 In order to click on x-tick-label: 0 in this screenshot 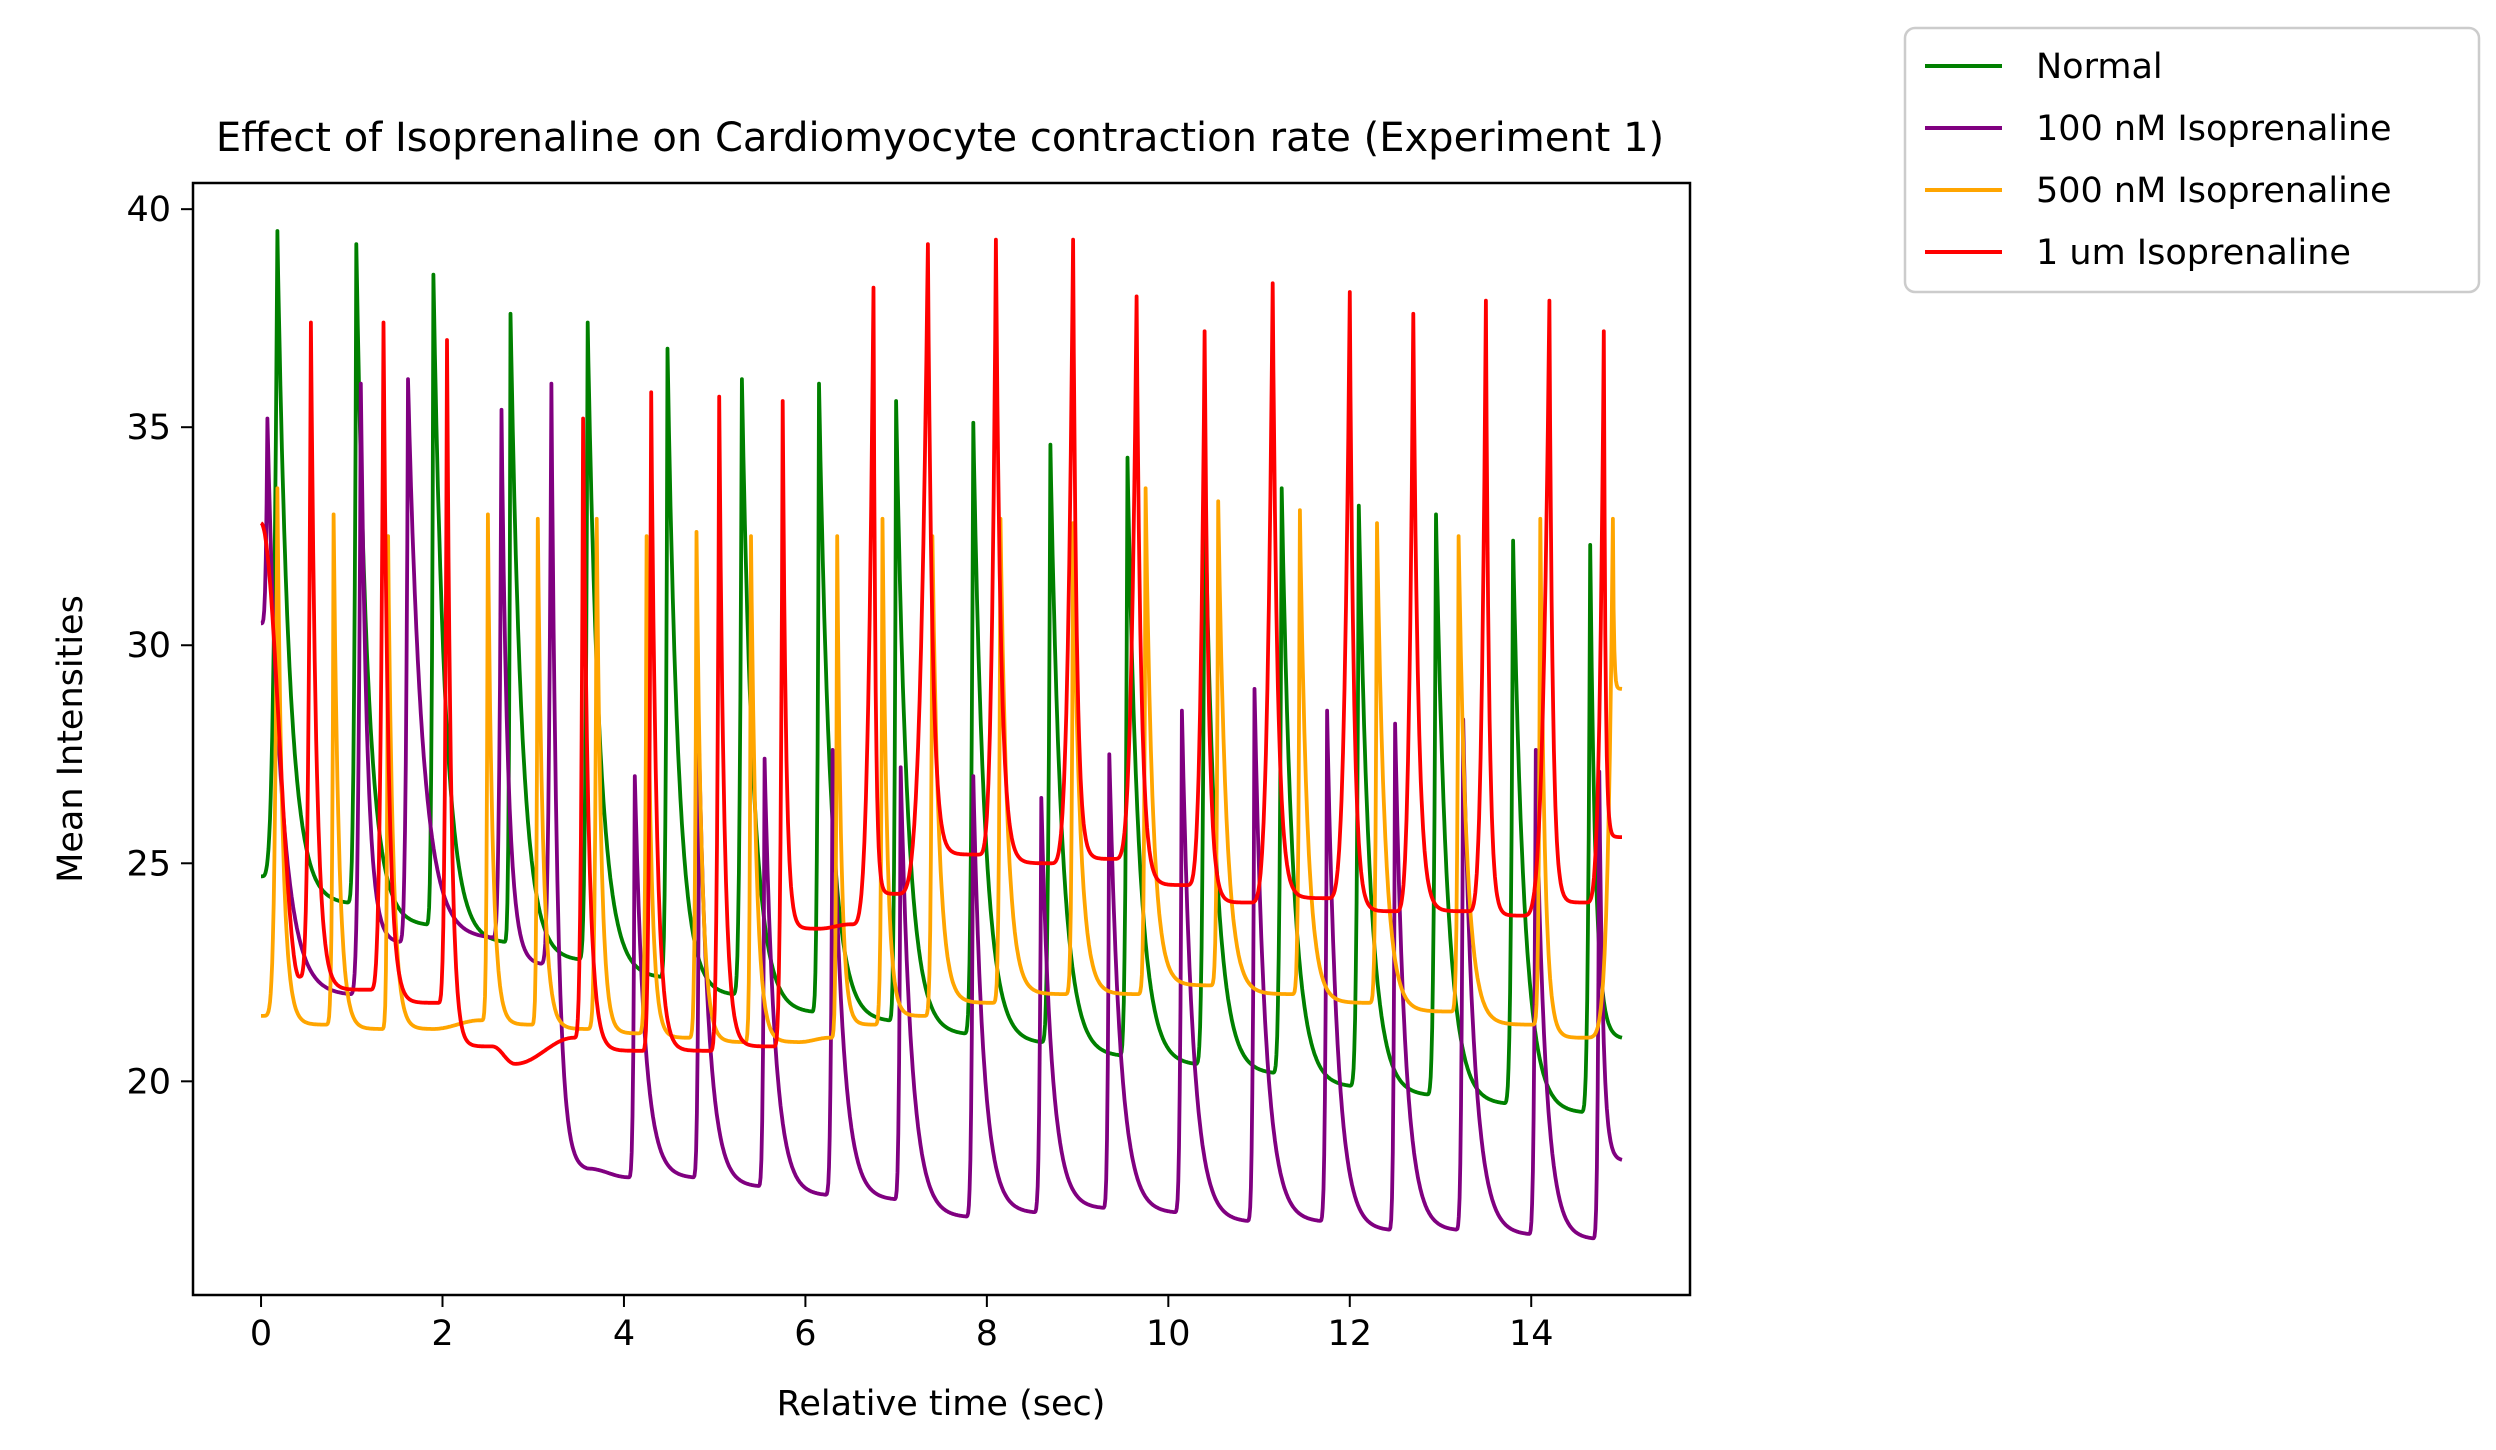, I will do `click(261, 1334)`.